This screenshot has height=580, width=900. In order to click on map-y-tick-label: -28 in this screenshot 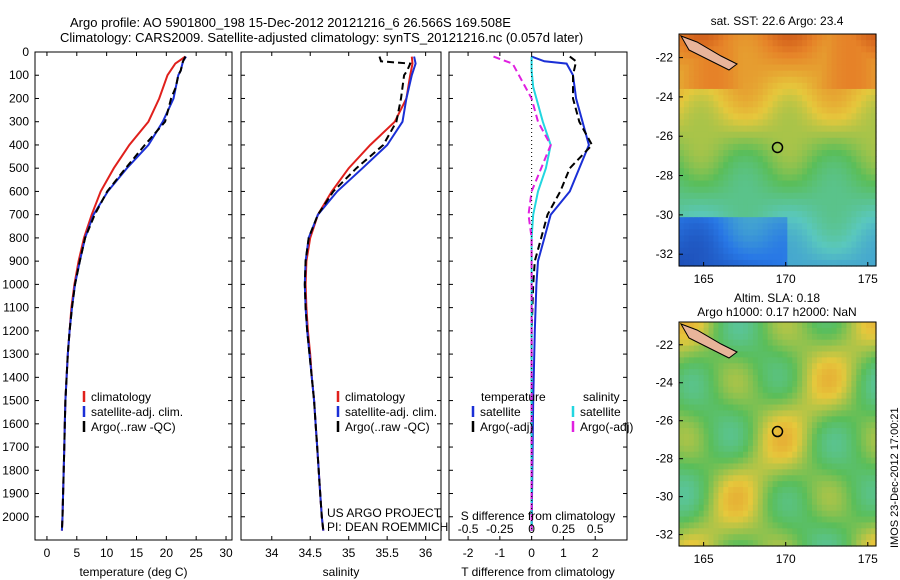, I will do `click(665, 176)`.